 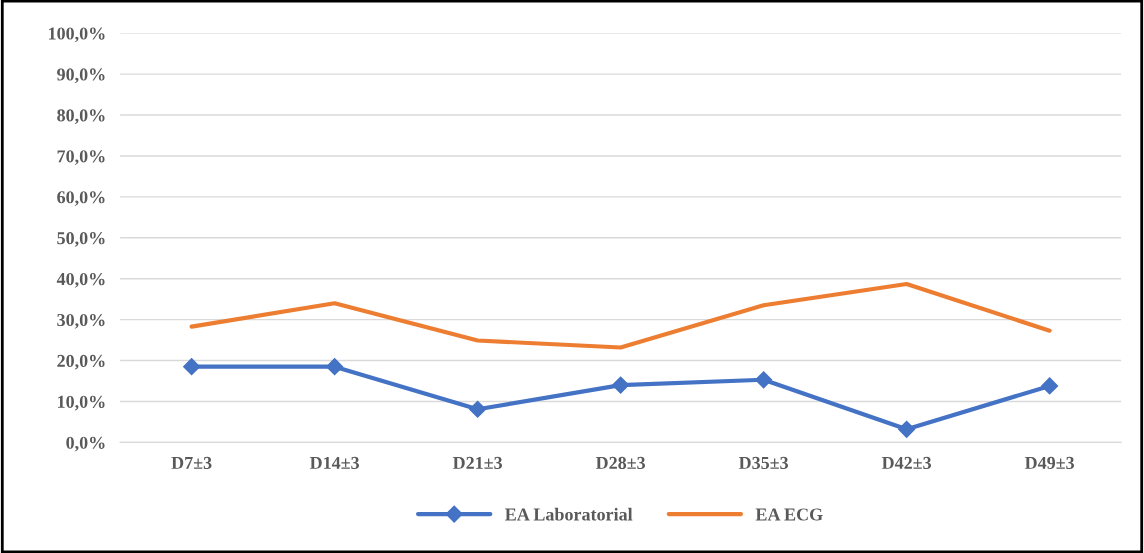 I want to click on y-tick-label: 10,0%, so click(x=81, y=403).